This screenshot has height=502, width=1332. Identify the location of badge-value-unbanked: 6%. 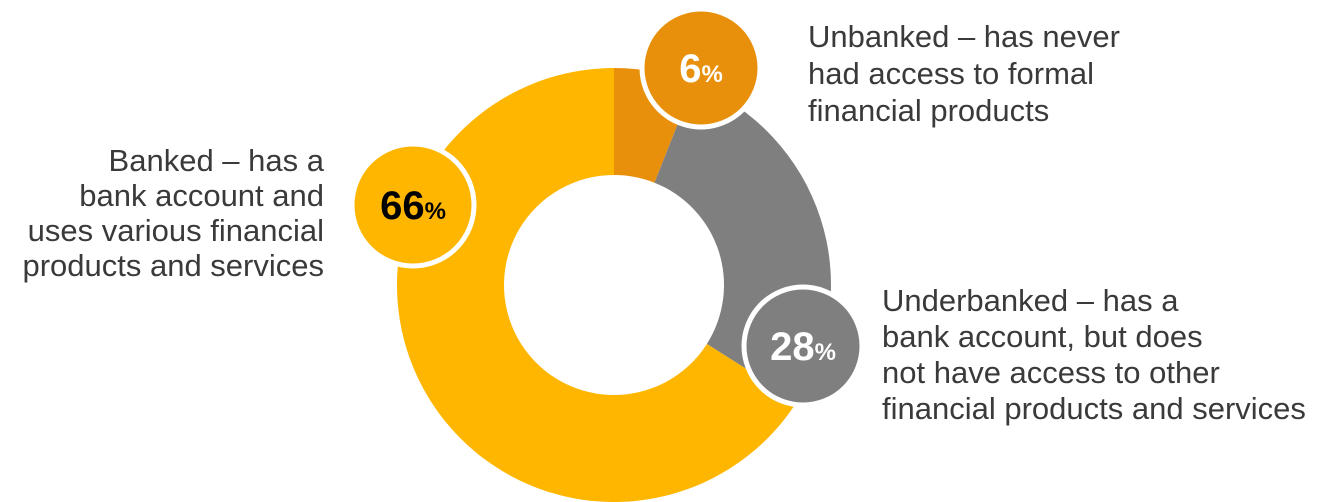
(701, 69).